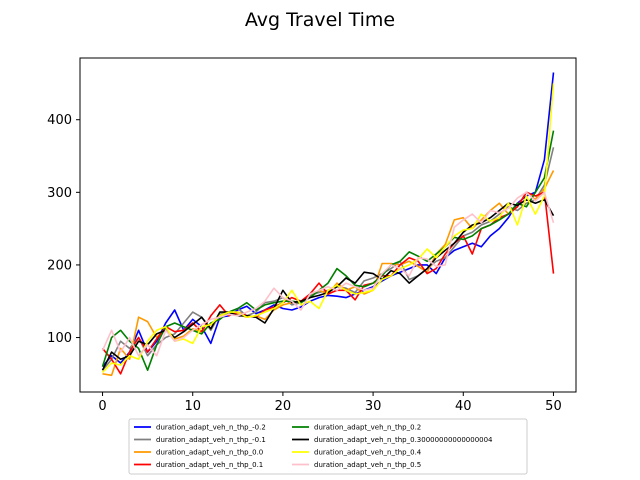 The height and width of the screenshot is (480, 640). What do you see at coordinates (373, 406) in the screenshot?
I see `x-tick-label: 30` at bounding box center [373, 406].